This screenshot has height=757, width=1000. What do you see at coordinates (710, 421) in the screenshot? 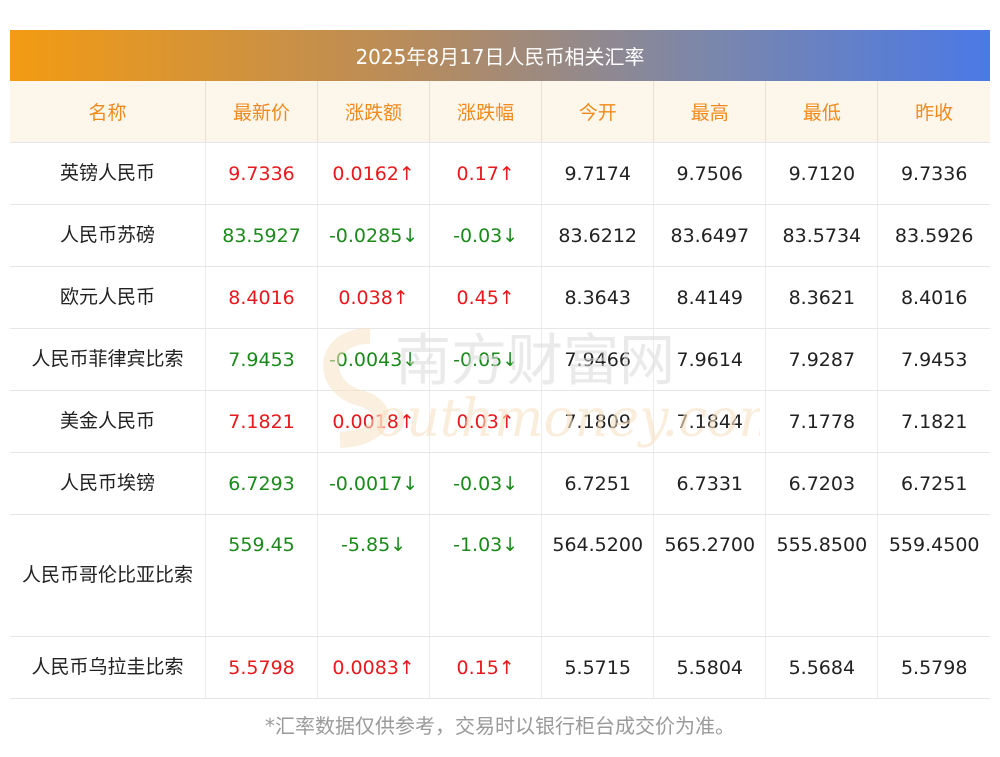
I see `high-price: 7.1844` at bounding box center [710, 421].